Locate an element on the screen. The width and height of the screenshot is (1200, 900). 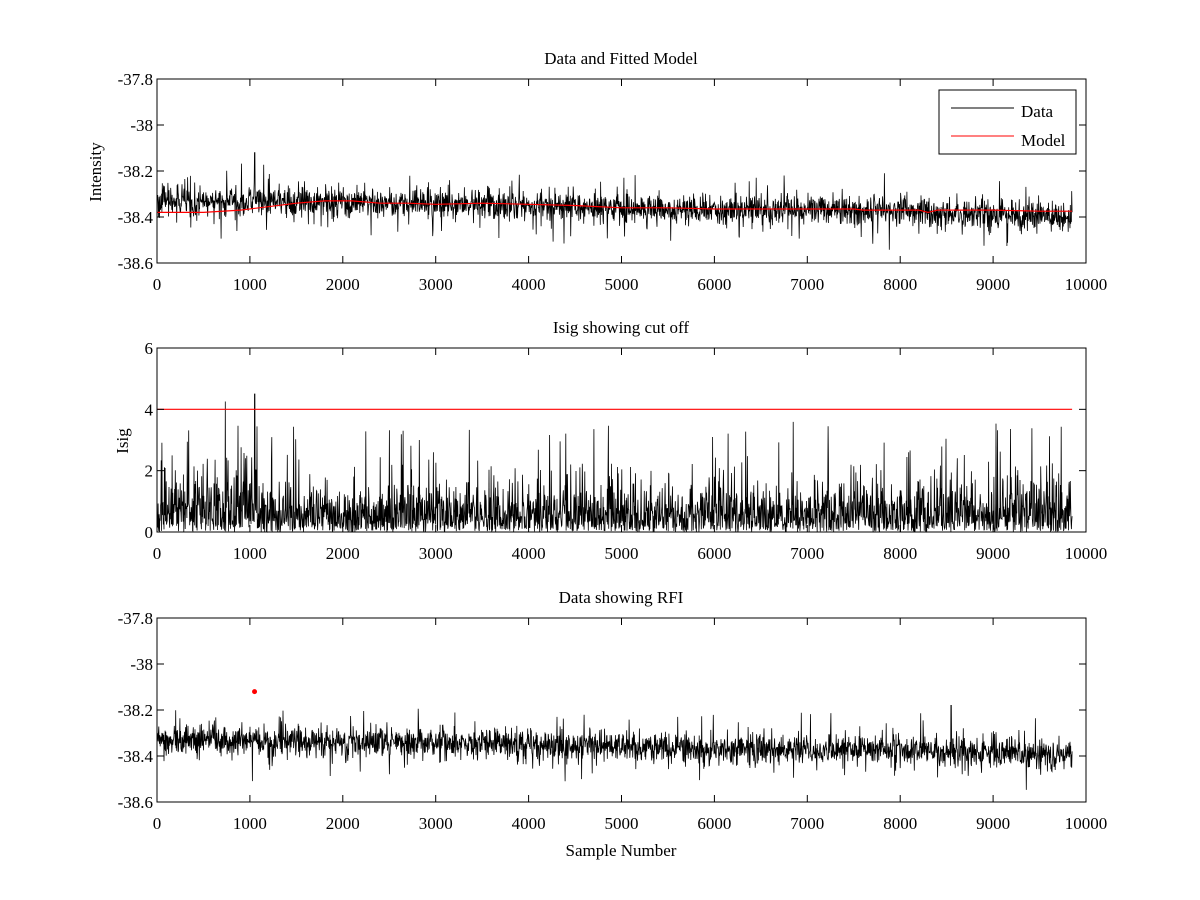
series-data-line is located at coordinates (614, 747).